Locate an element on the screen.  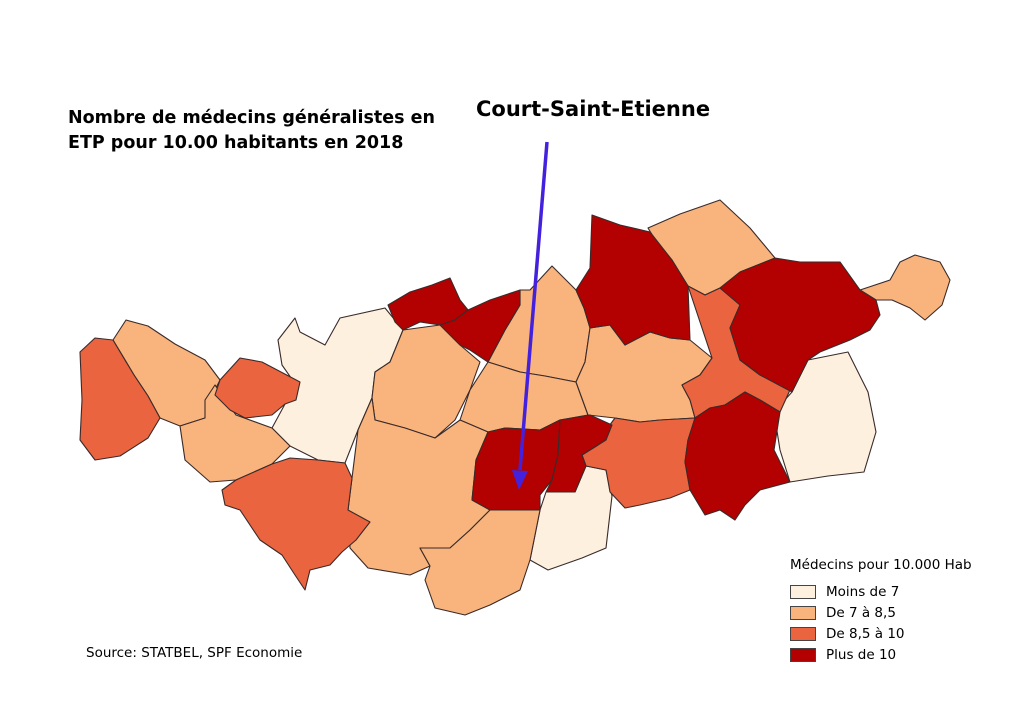
commune-far-east is located at coordinates (905, 287).